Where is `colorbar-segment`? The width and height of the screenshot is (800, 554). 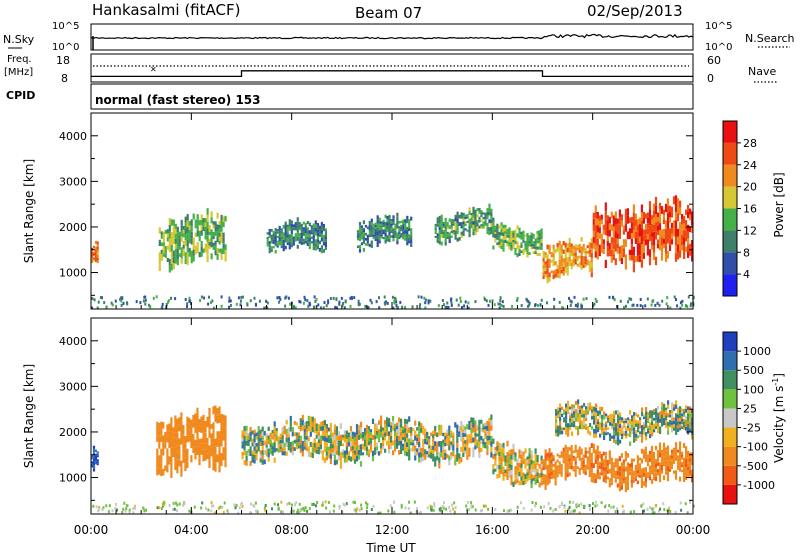 colorbar-segment is located at coordinates (730, 197).